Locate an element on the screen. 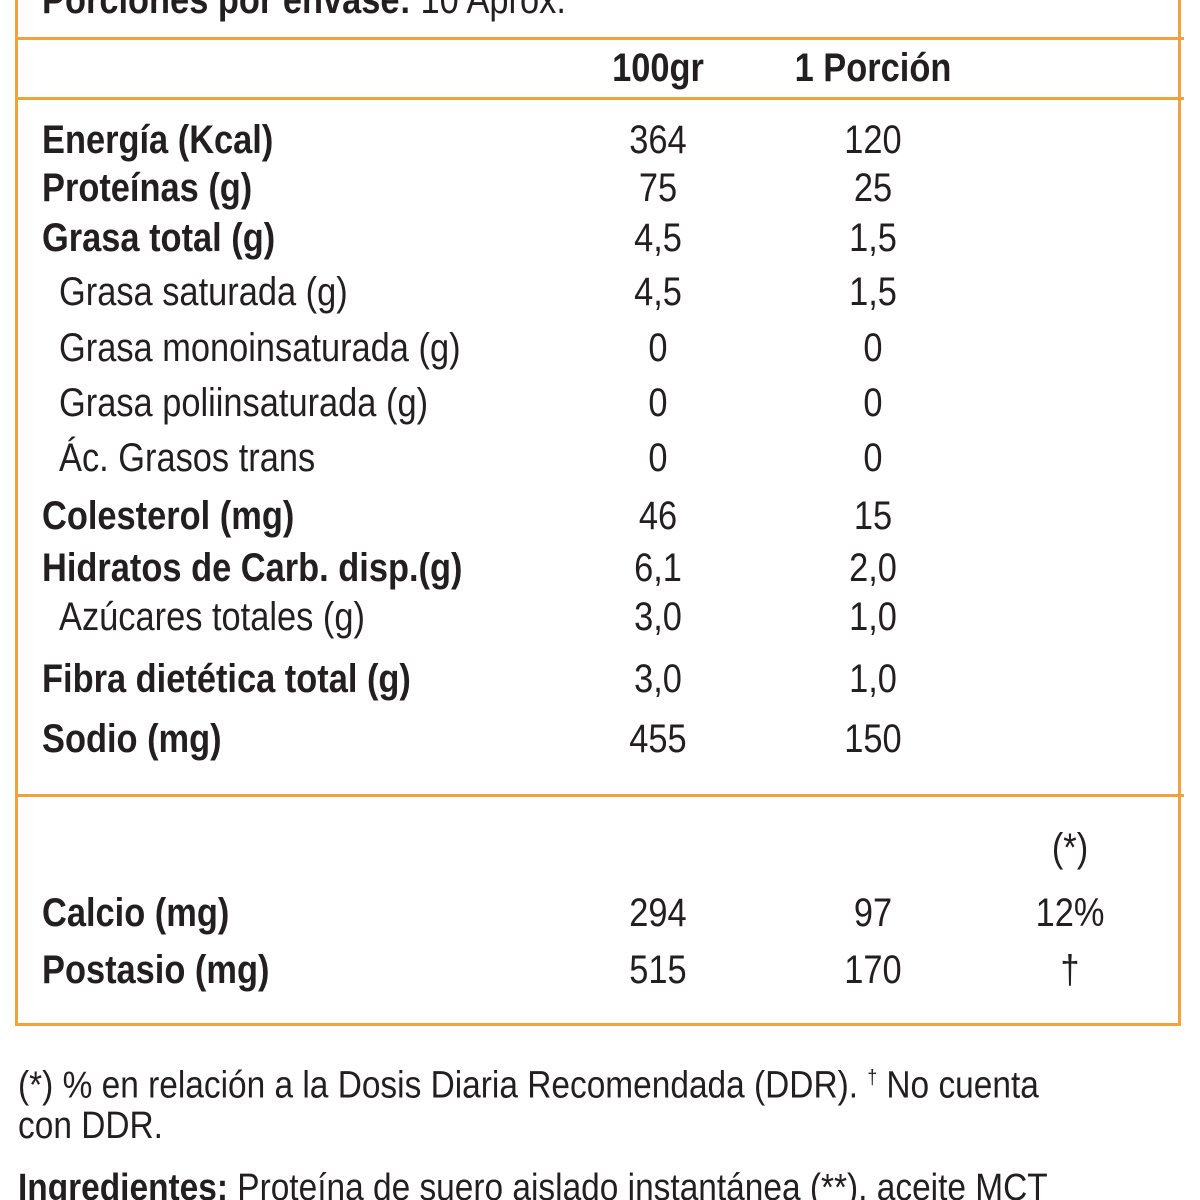 This screenshot has height=1200, width=1200. row-label: Grasa monoinsaturada (g) is located at coordinates (260, 348).